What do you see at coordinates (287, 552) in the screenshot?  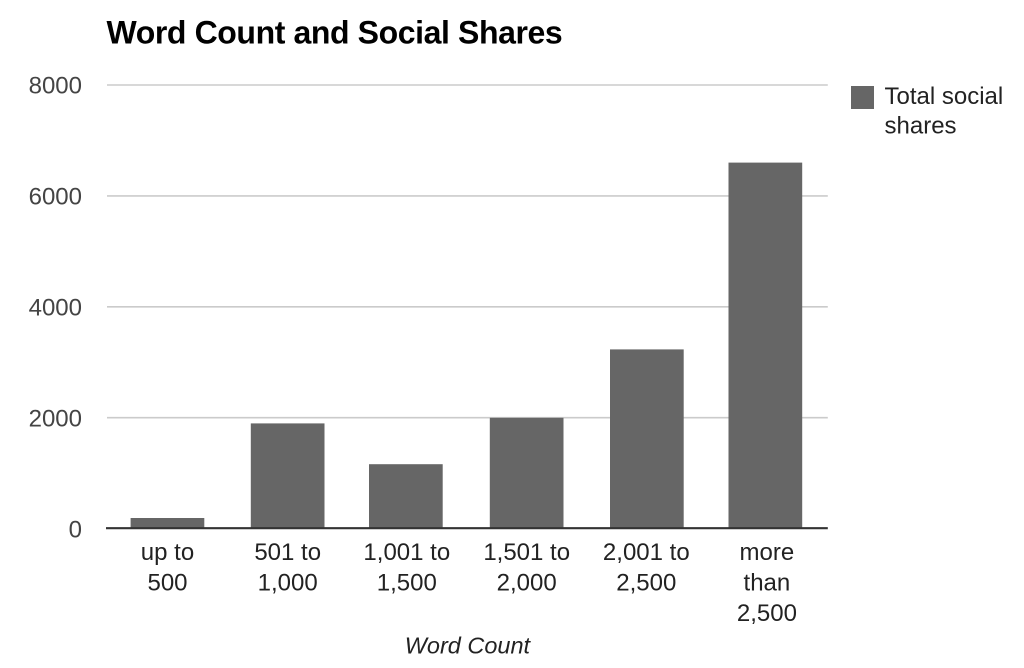 I see `svg-text: 501 to` at bounding box center [287, 552].